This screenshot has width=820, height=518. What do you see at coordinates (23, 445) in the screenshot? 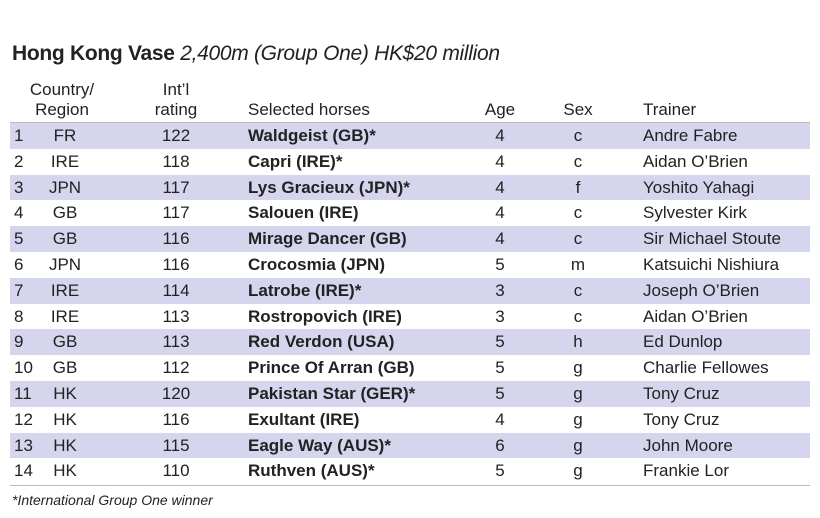
I see `rank-cell: 13` at bounding box center [23, 445].